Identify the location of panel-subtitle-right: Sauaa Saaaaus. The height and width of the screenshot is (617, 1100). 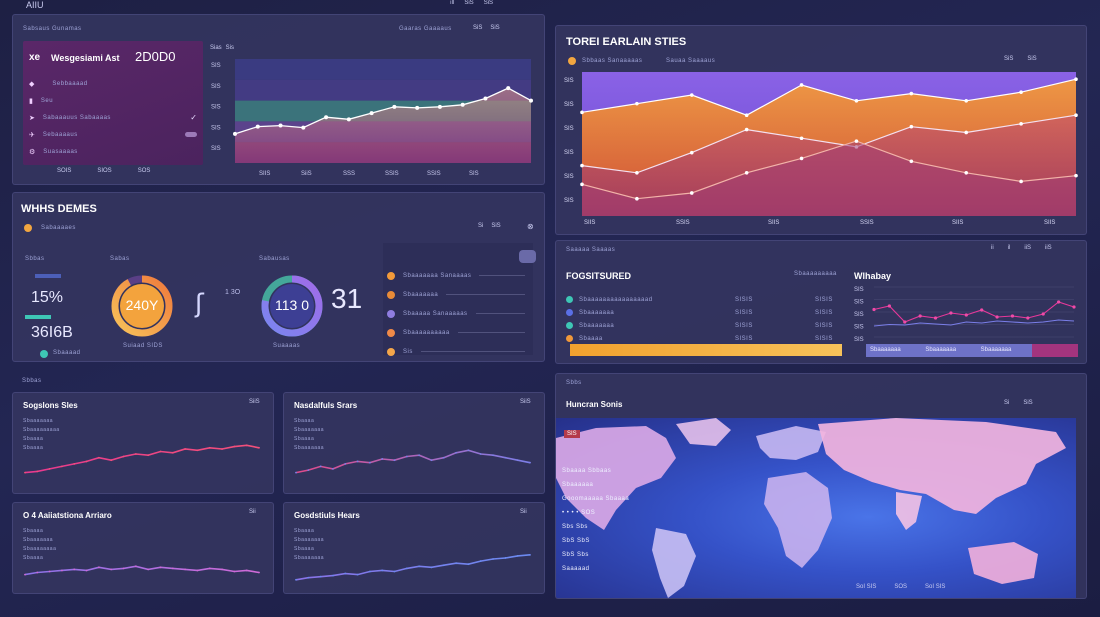
(691, 61).